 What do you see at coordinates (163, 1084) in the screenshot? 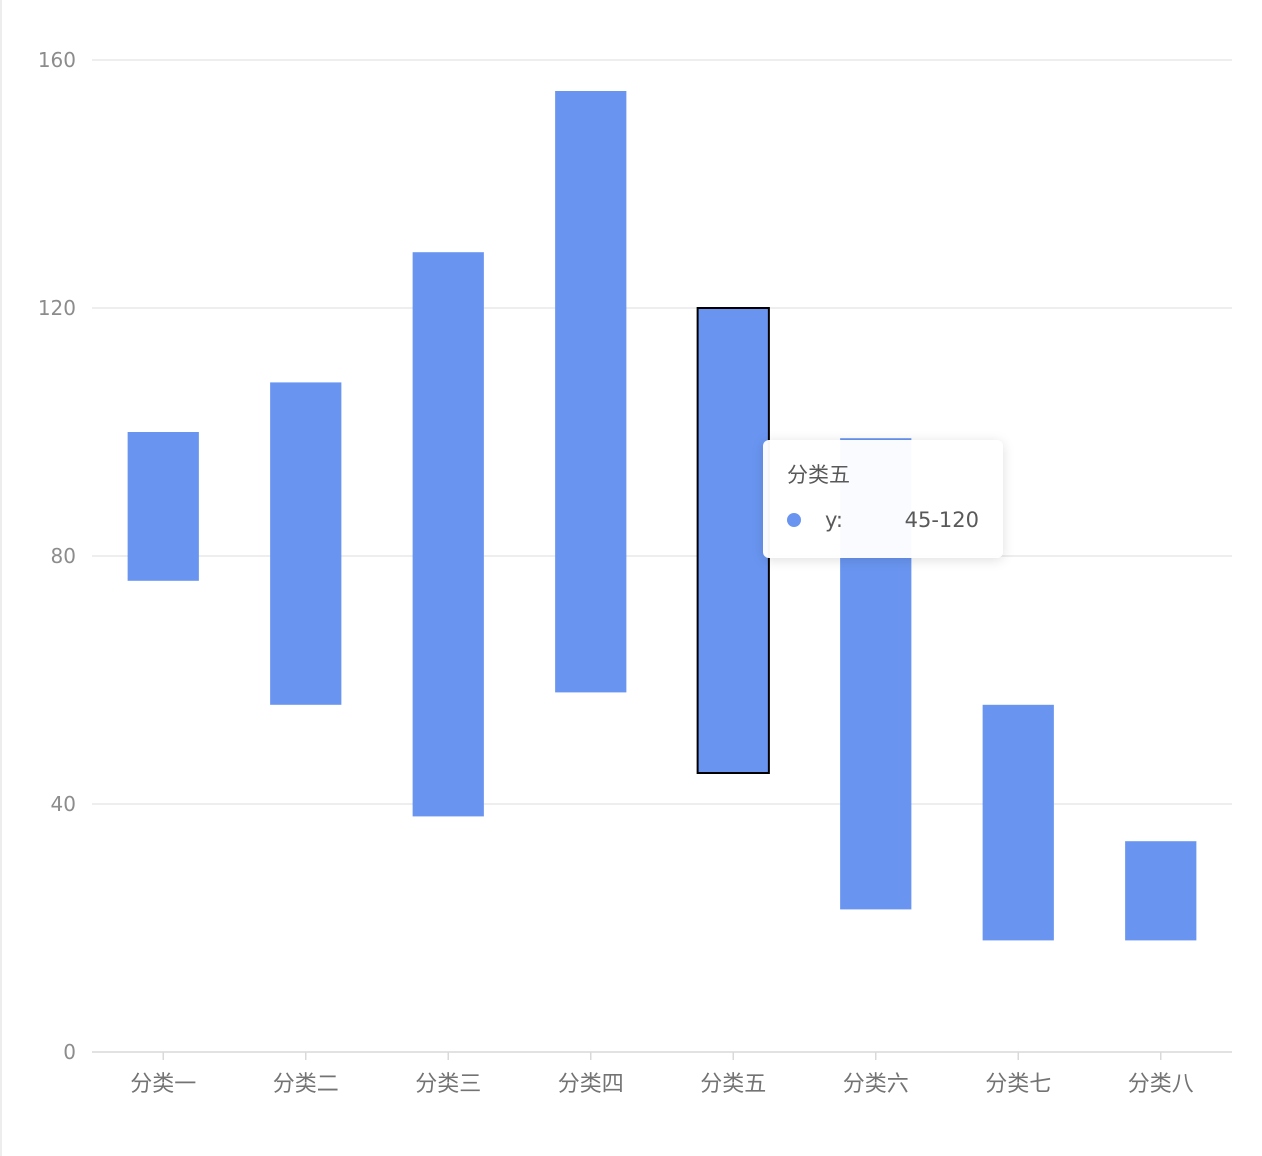
I see `x-tick-label: 分类一` at bounding box center [163, 1084].